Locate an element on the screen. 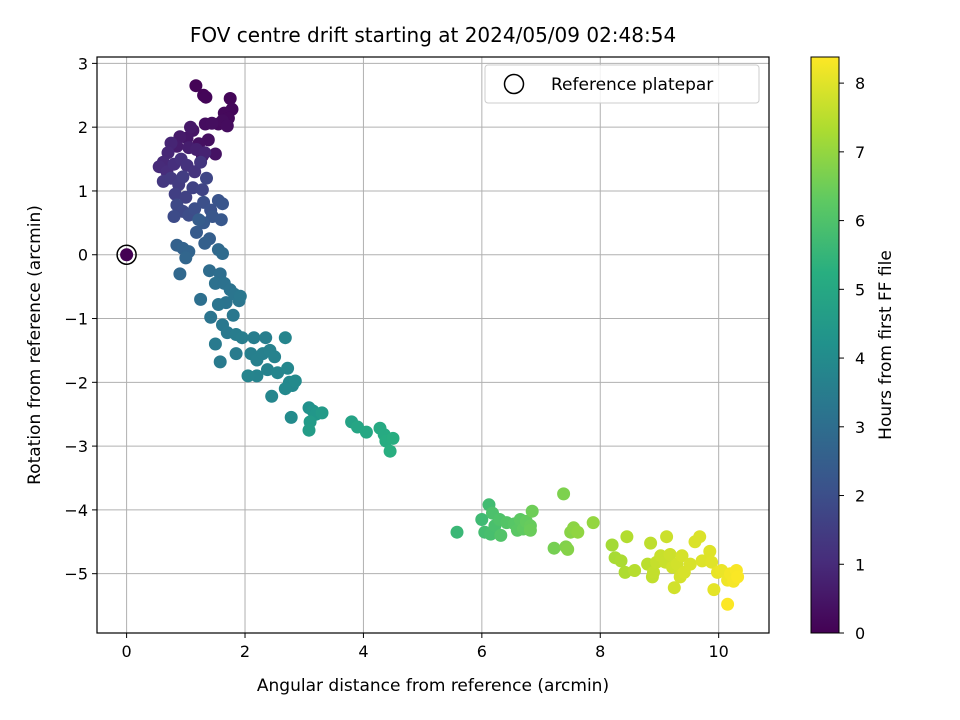 Image resolution: width=960 pixels, height=720 pixels. colorbar-title: Hours from first FF file is located at coordinates (886, 345).